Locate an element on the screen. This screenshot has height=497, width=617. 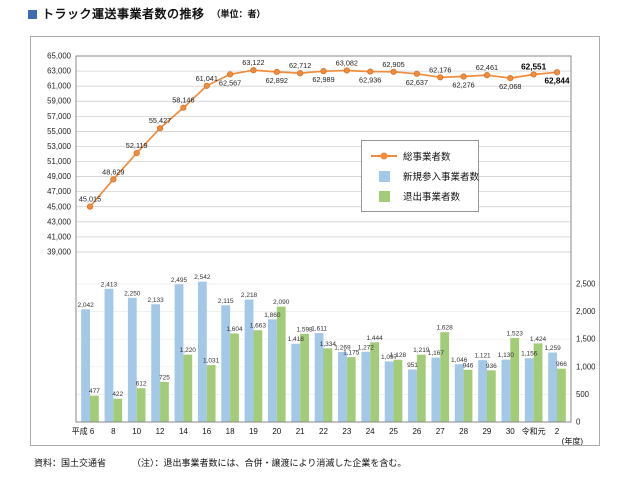
bar-value-label: 1,523 is located at coordinates (515, 333).